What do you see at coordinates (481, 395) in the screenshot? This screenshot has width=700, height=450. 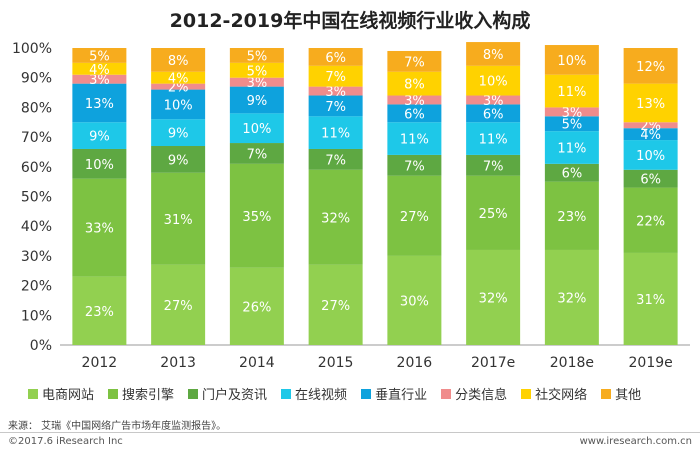 I see `legend-label: 分类信息` at bounding box center [481, 395].